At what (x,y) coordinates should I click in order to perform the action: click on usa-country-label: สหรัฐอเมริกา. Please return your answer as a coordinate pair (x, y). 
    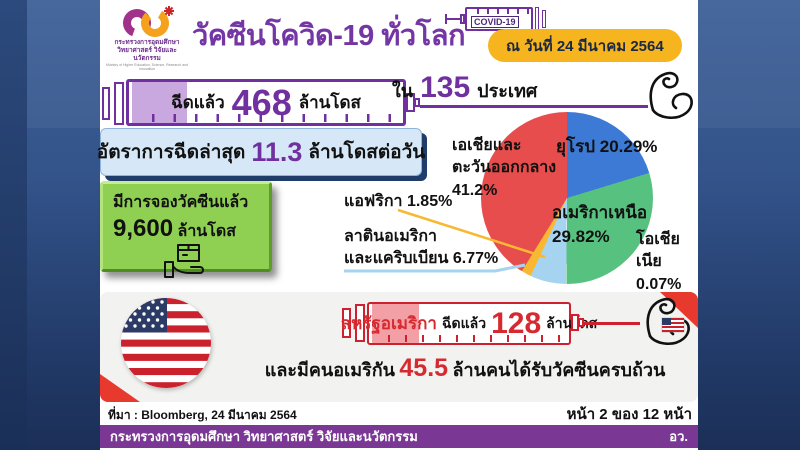
    Looking at the image, I should click on (388, 323).